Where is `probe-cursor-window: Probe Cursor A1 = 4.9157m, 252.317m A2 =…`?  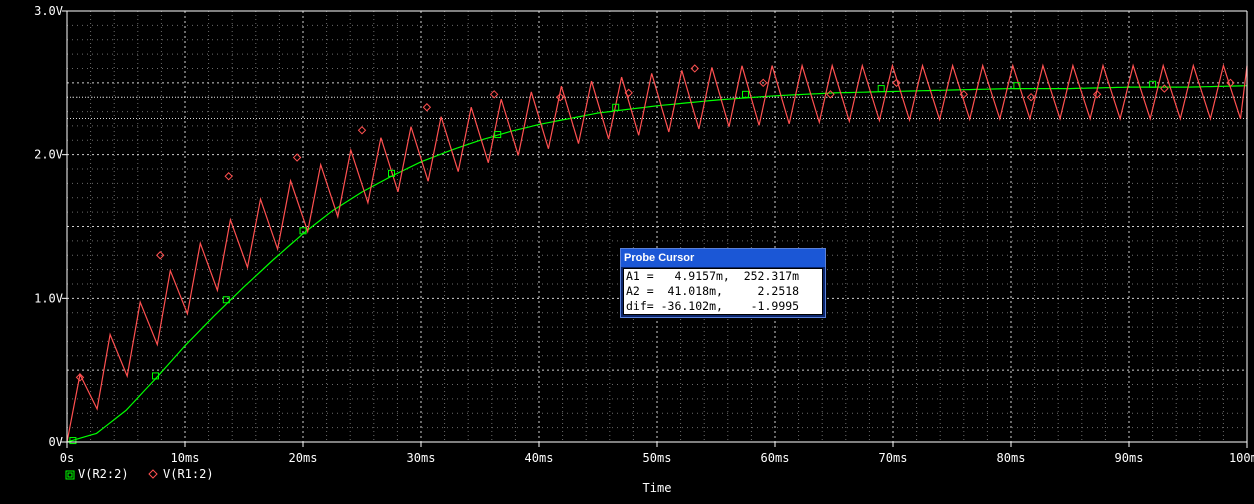 probe-cursor-window: Probe Cursor A1 = 4.9157m, 252.317m A2 =… is located at coordinates (723, 283).